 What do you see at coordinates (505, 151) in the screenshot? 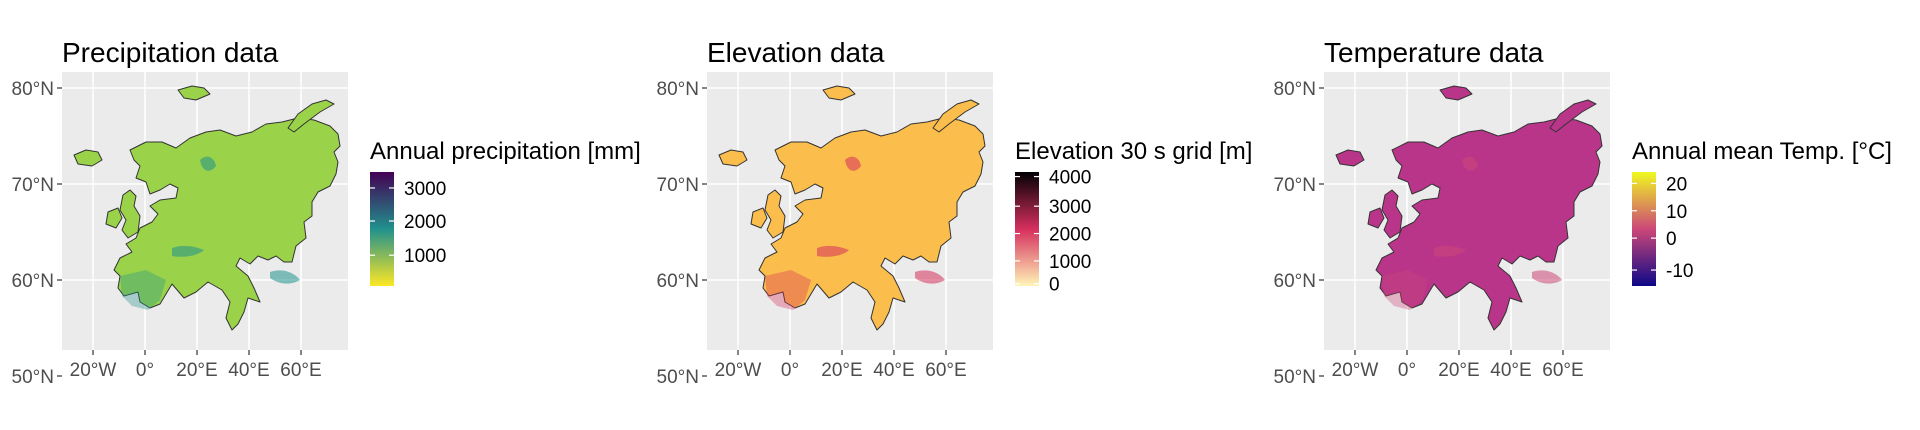
I see `legend-title: Annual precipitation [mm]` at bounding box center [505, 151].